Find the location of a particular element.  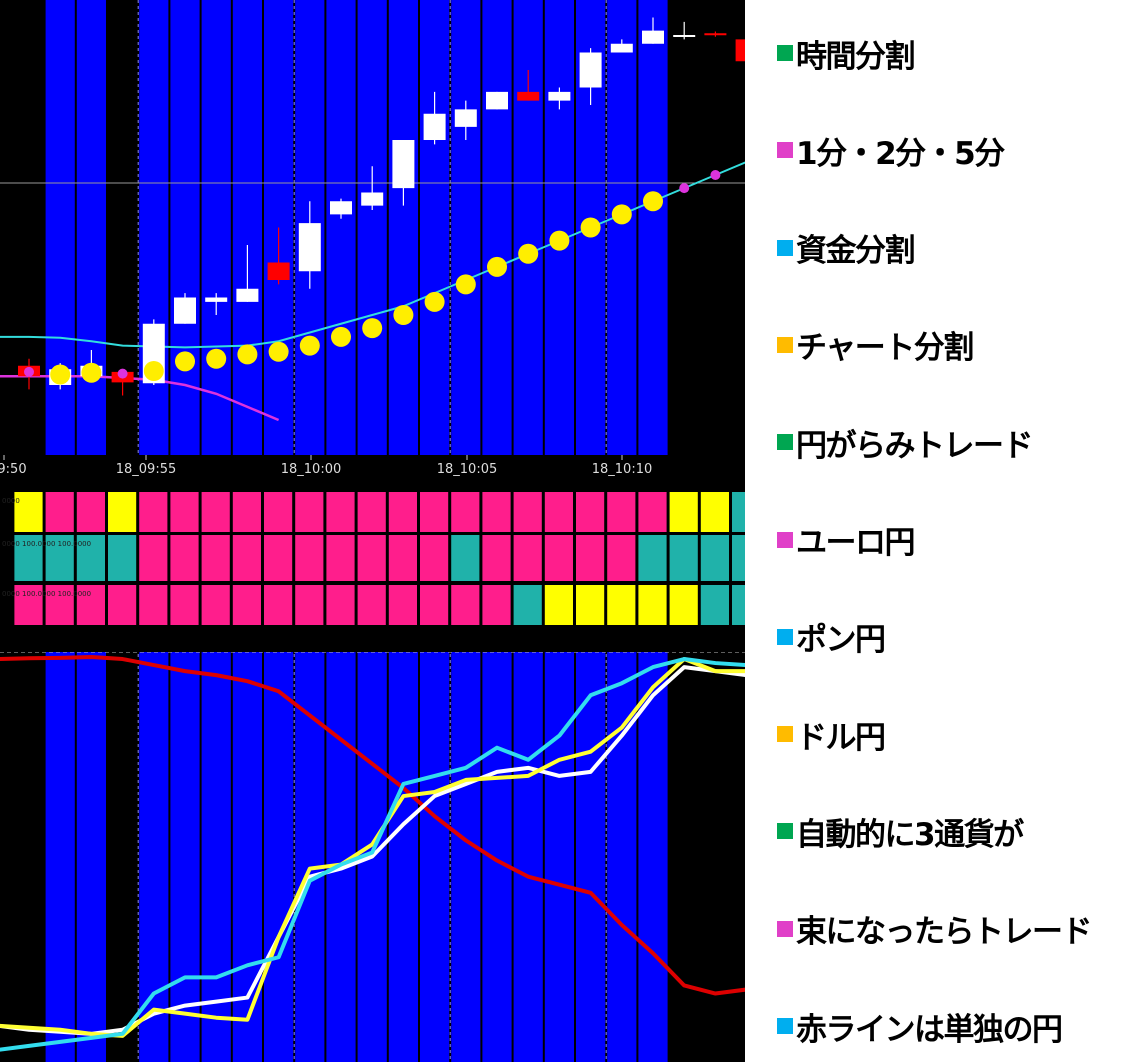

legend-item: 自動的に3通貨が is located at coordinates (900, 831).